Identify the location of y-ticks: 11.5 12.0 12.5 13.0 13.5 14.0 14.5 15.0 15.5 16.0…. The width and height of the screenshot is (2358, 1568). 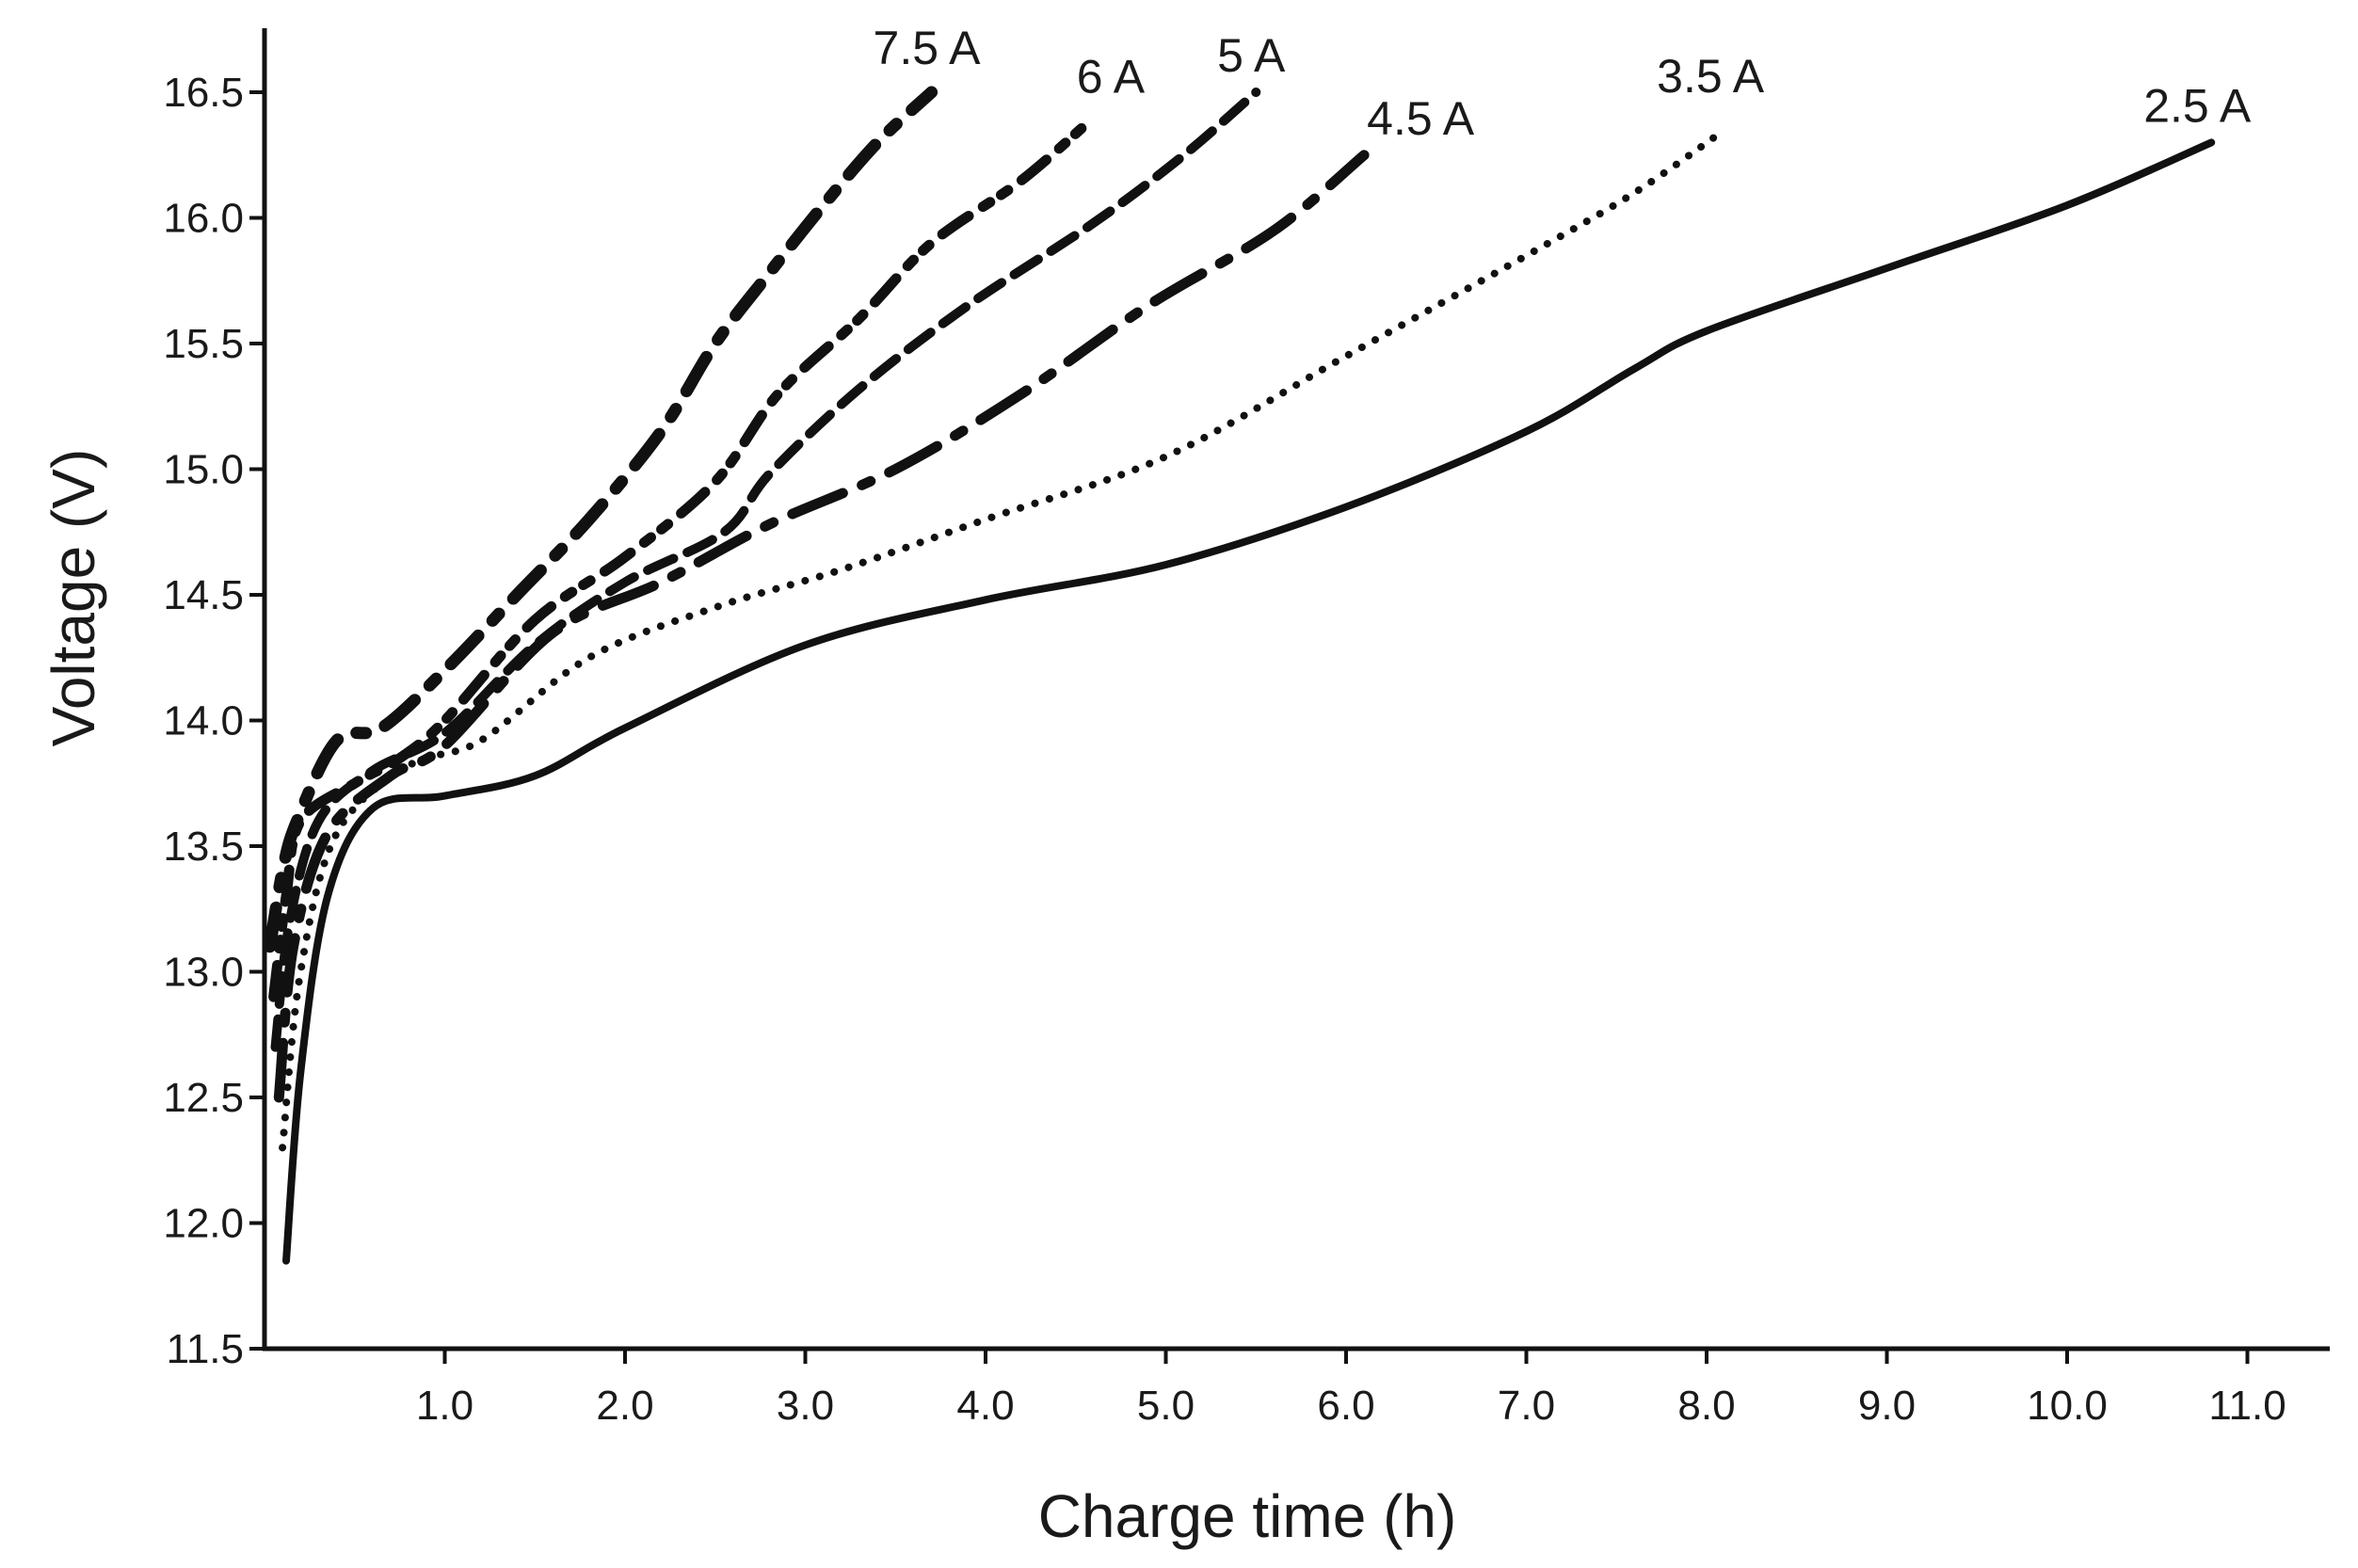
(214, 721).